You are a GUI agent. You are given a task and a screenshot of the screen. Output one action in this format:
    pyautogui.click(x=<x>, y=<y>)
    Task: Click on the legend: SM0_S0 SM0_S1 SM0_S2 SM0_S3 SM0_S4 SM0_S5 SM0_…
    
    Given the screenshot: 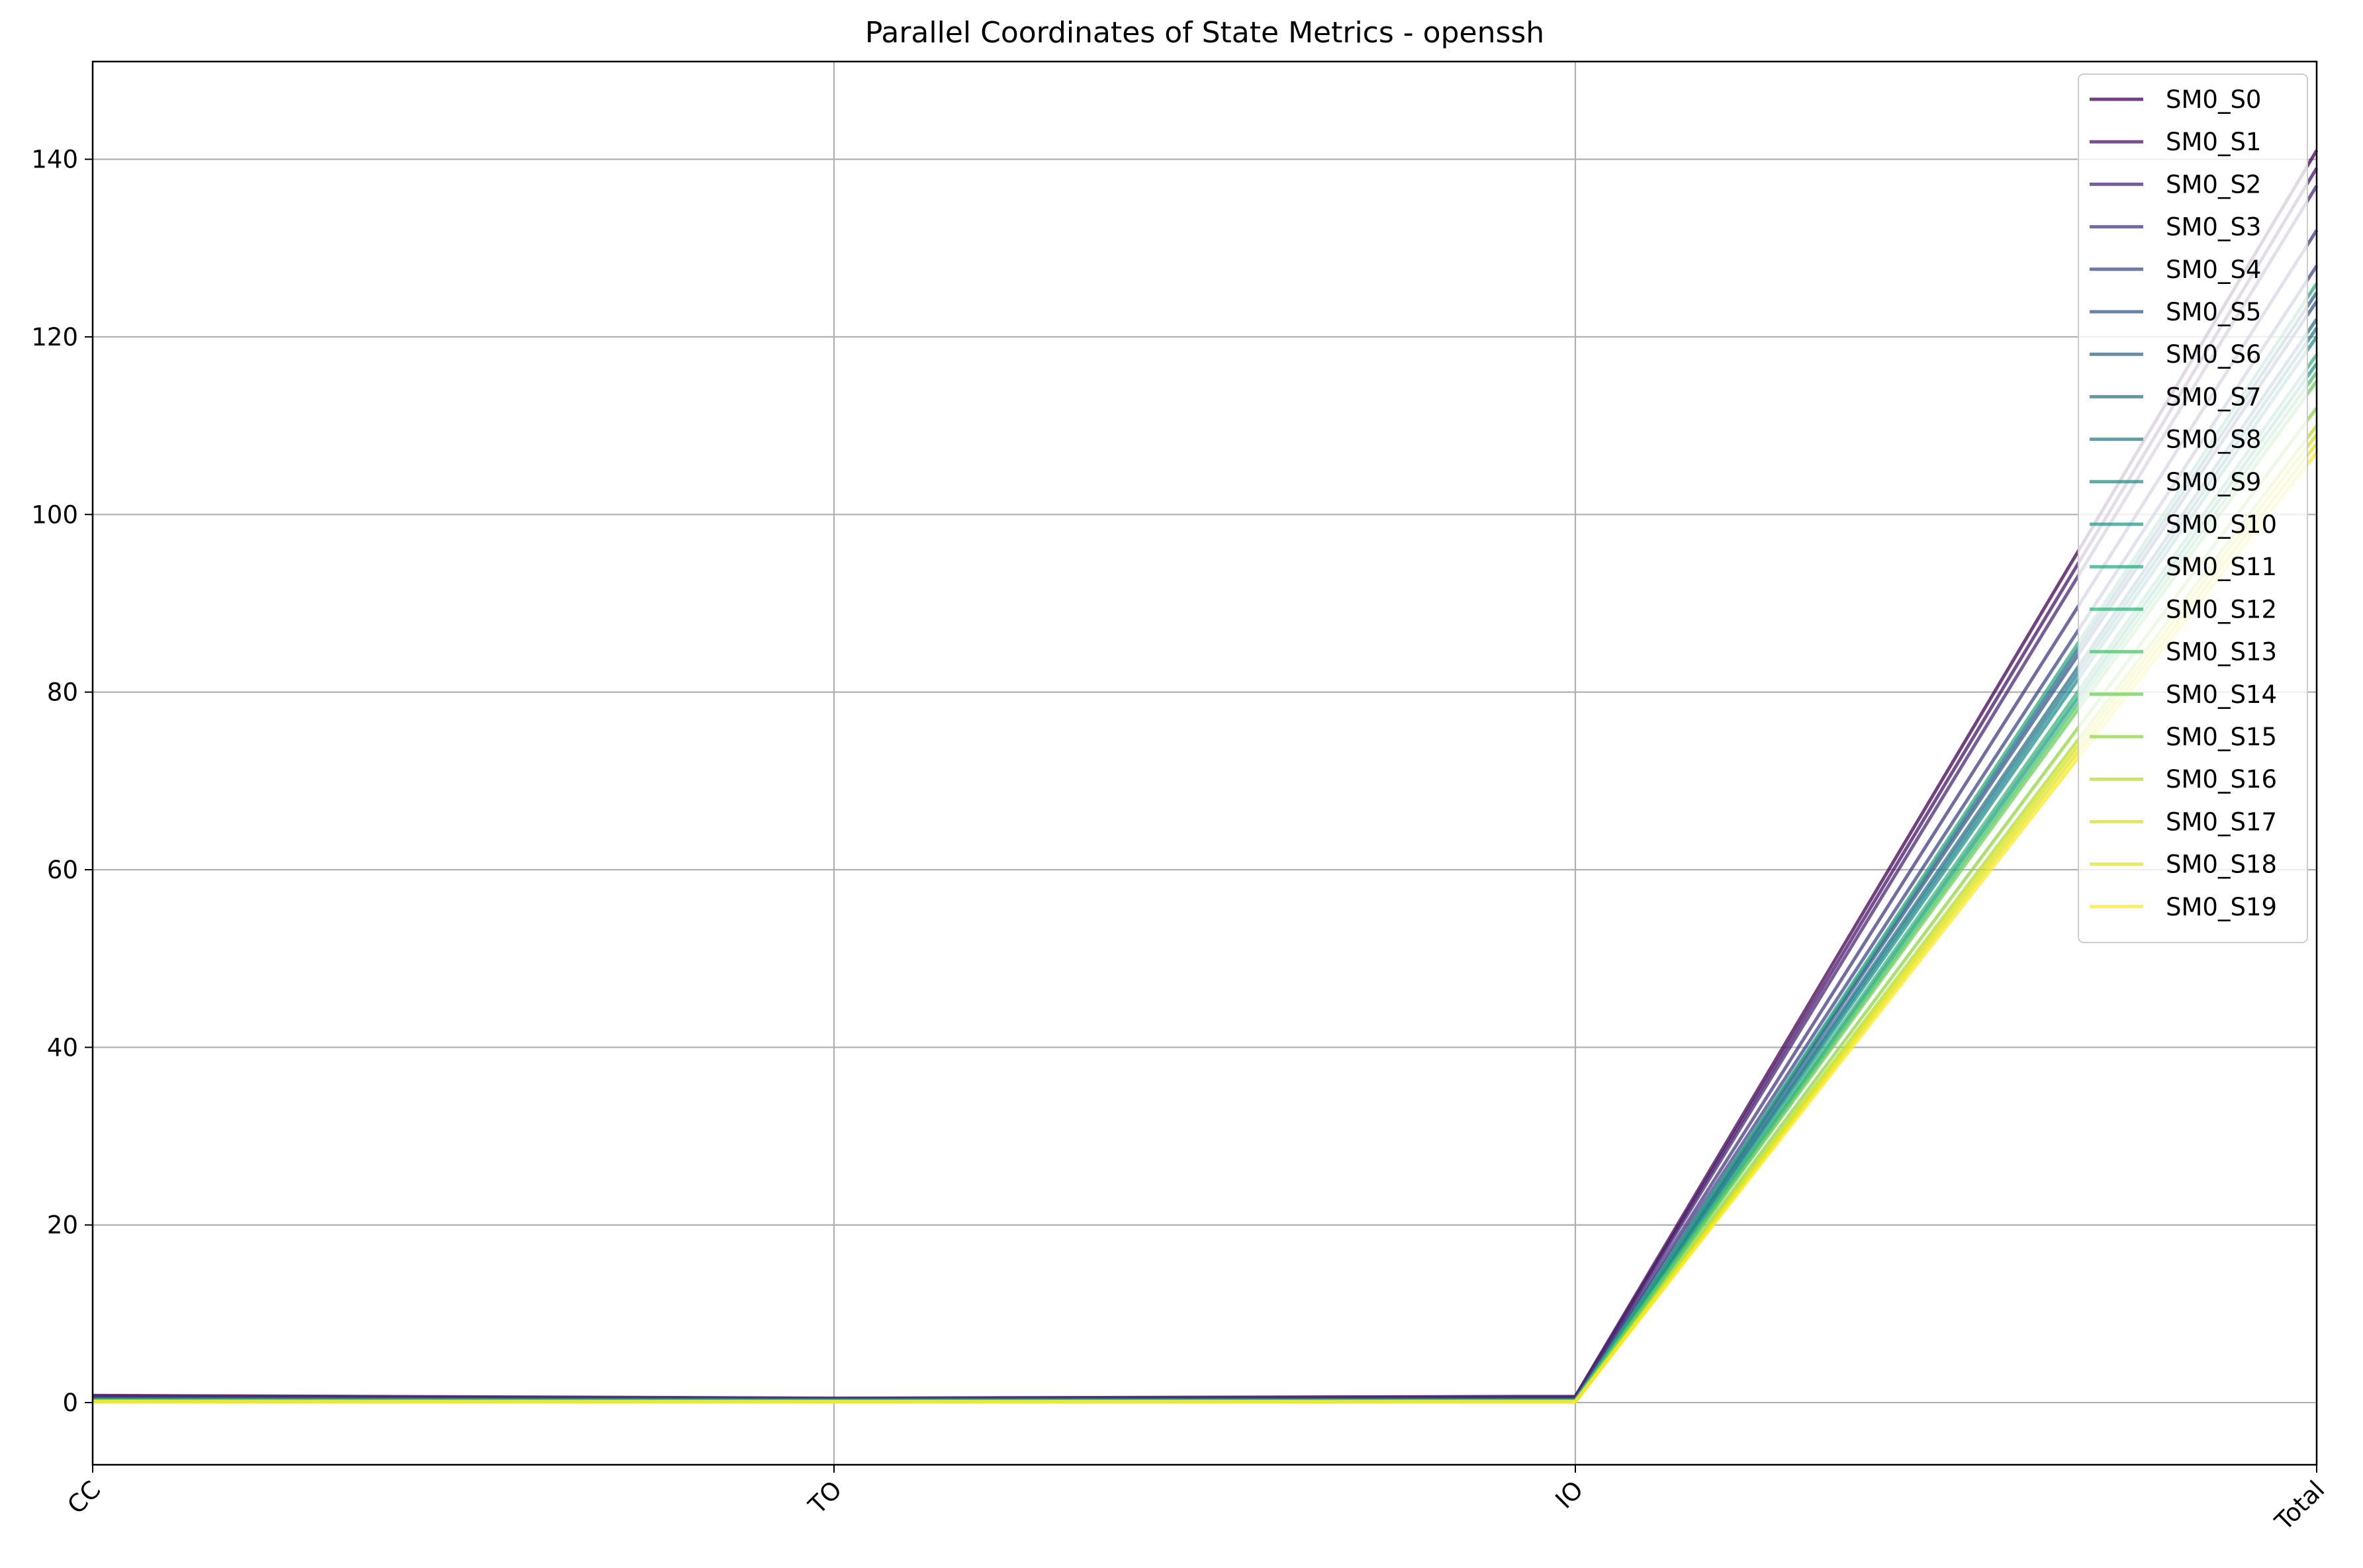 What is the action you would take?
    pyautogui.click(x=2193, y=508)
    